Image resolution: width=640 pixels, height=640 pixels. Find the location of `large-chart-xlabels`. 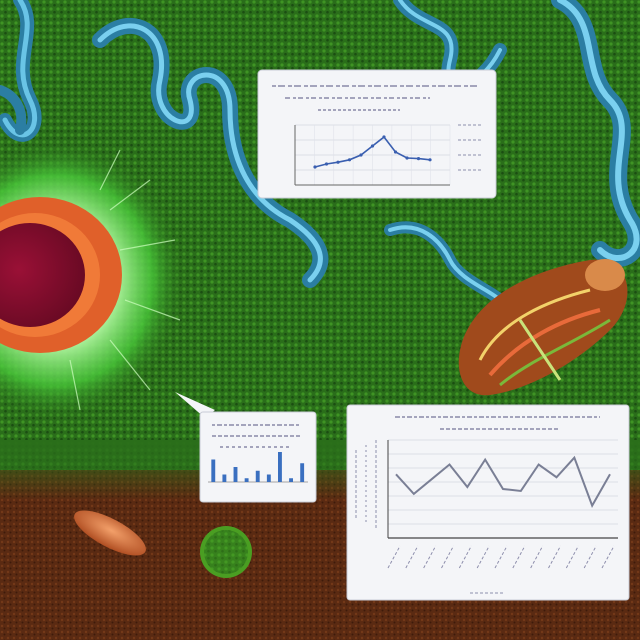

large-chart-xlabels is located at coordinates (501, 557).